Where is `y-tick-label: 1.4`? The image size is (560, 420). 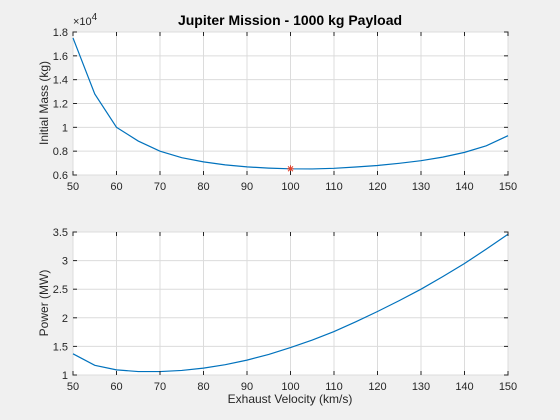 y-tick-label: 1.4 is located at coordinates (60, 81).